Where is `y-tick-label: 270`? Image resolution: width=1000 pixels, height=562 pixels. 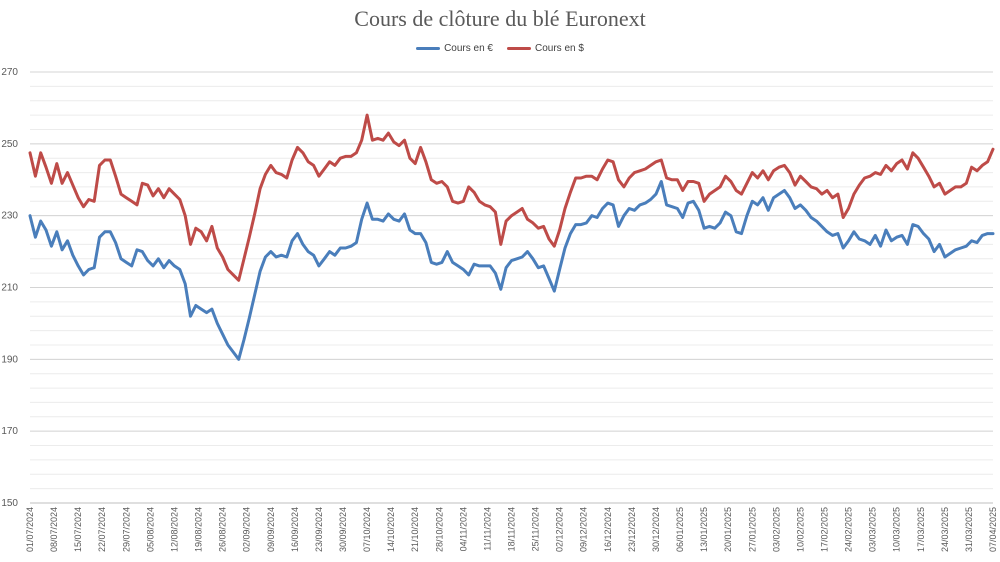 y-tick-label: 270 is located at coordinates (9, 72).